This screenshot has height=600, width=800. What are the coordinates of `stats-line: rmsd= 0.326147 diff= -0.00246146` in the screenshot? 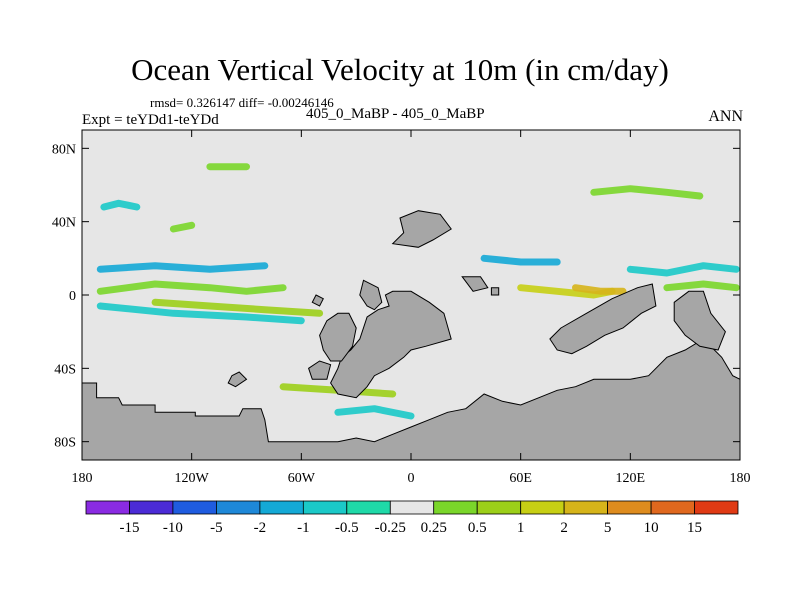 It's located at (242, 102).